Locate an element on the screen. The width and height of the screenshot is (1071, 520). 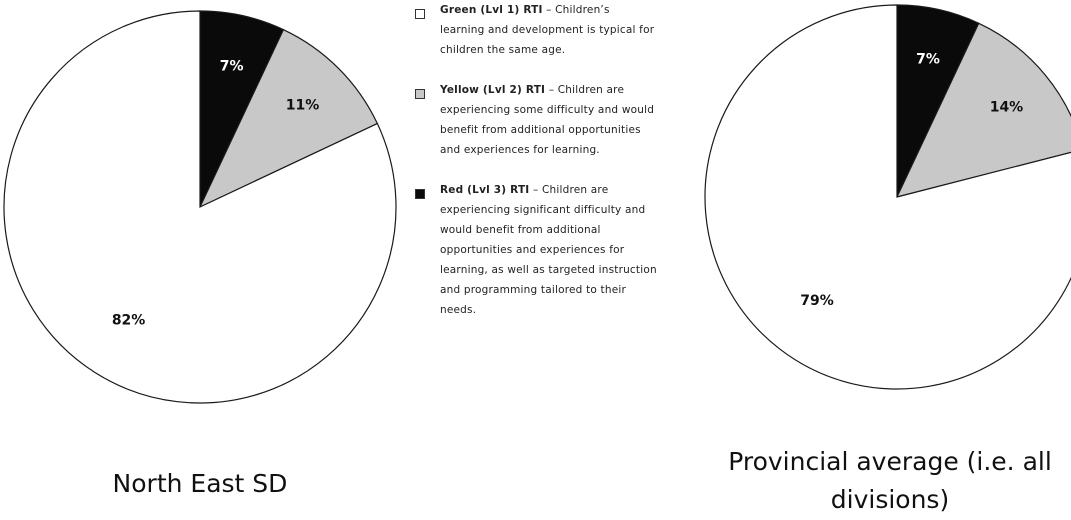
data-label-green: 79% is located at coordinates (817, 301).